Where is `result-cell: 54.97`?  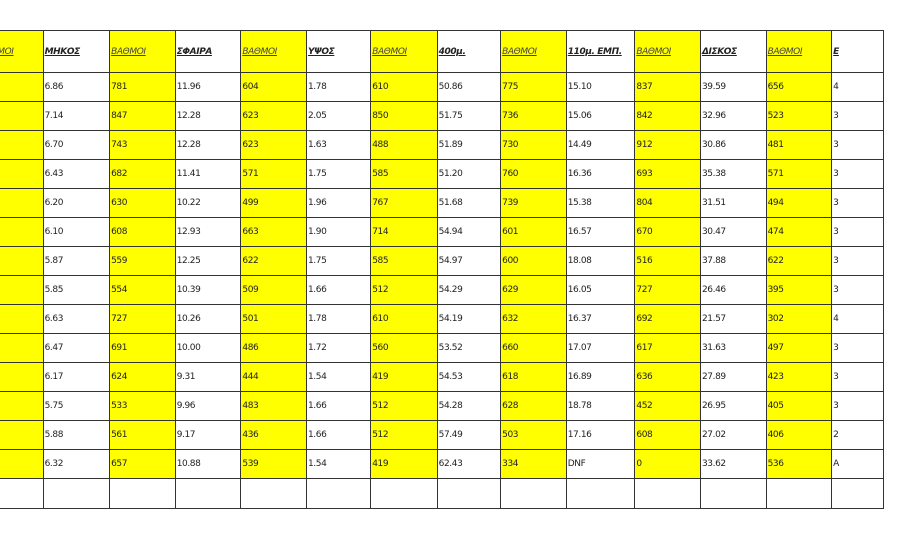
result-cell: 54.97 is located at coordinates (469, 261).